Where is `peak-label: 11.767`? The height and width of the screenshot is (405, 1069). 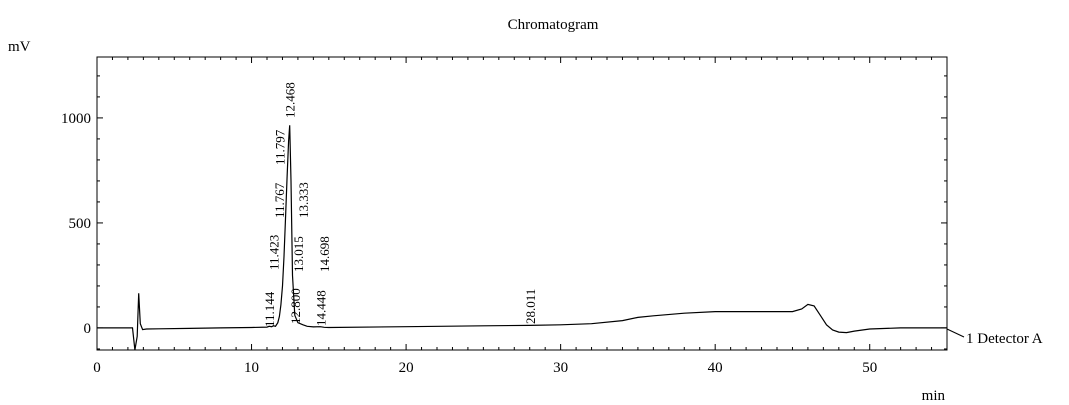
peak-label: 11.767 is located at coordinates (279, 200).